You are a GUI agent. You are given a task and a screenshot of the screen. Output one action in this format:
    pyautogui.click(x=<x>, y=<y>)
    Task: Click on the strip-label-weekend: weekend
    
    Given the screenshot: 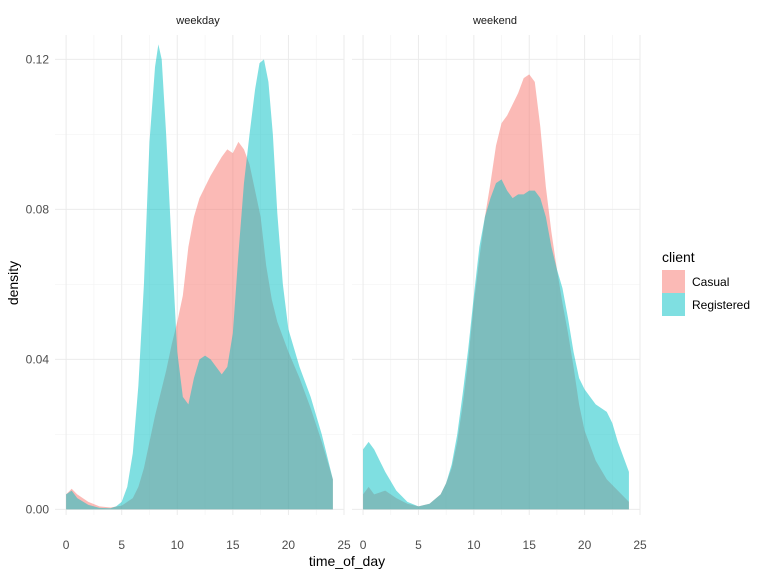 What is the action you would take?
    pyautogui.click(x=494, y=21)
    